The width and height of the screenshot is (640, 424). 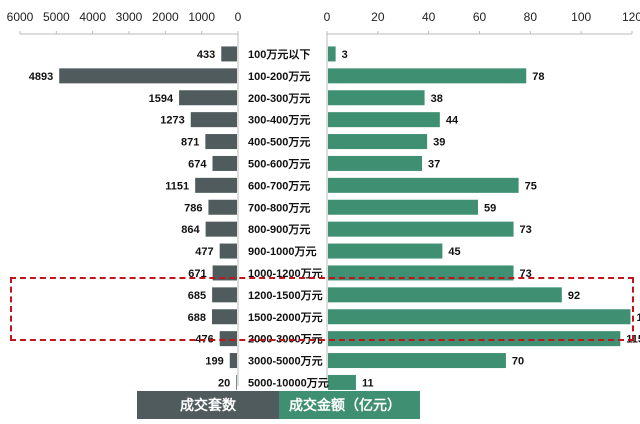 What do you see at coordinates (429, 17) in the screenshot?
I see `right-tick-label: 40` at bounding box center [429, 17].